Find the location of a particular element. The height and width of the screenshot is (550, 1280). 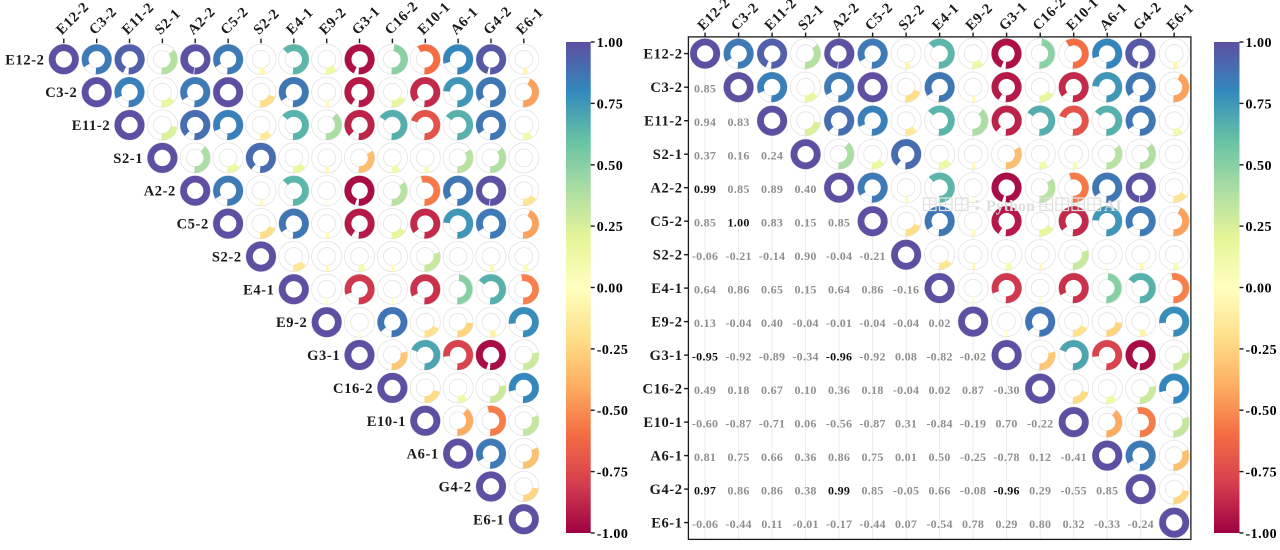

svg-text: 0.11 is located at coordinates (772, 524).